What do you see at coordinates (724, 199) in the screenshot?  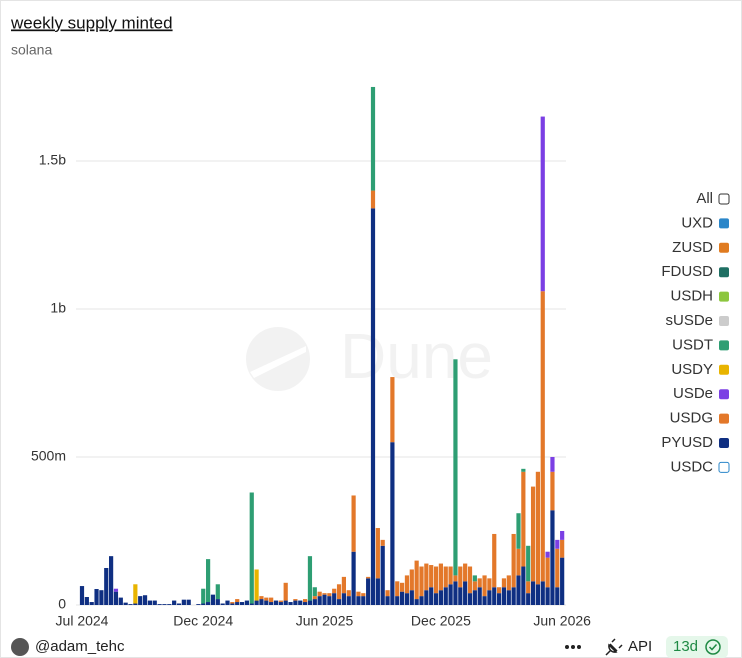 I see `legend-checkbox` at bounding box center [724, 199].